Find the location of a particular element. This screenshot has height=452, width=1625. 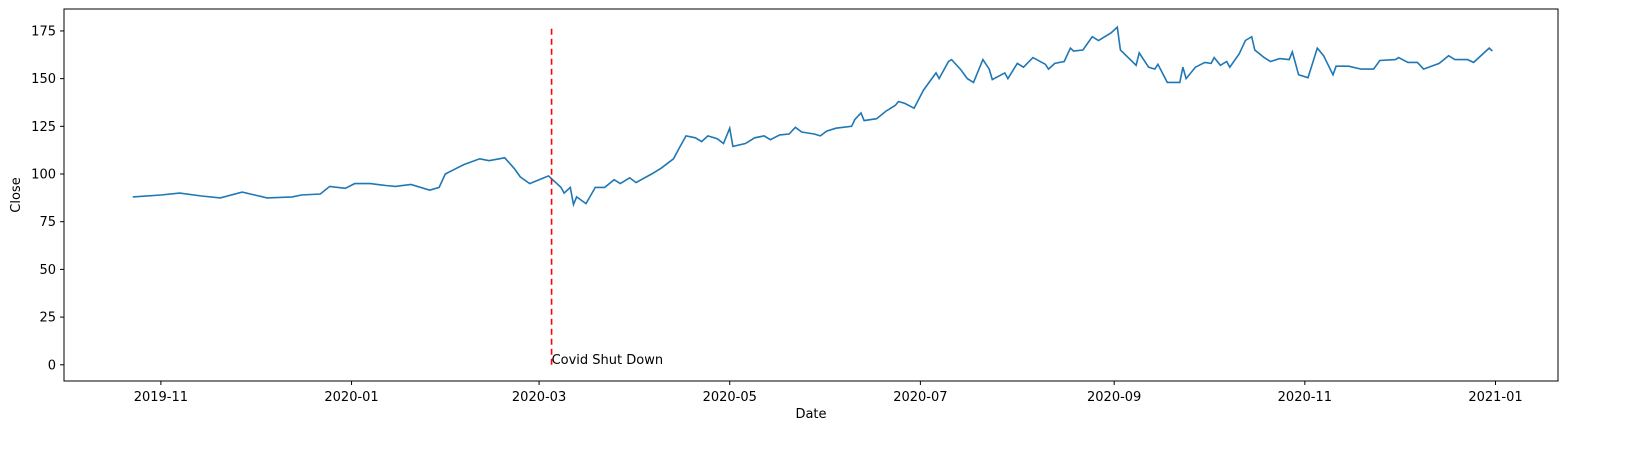

y-axis-label: Close is located at coordinates (16, 194).